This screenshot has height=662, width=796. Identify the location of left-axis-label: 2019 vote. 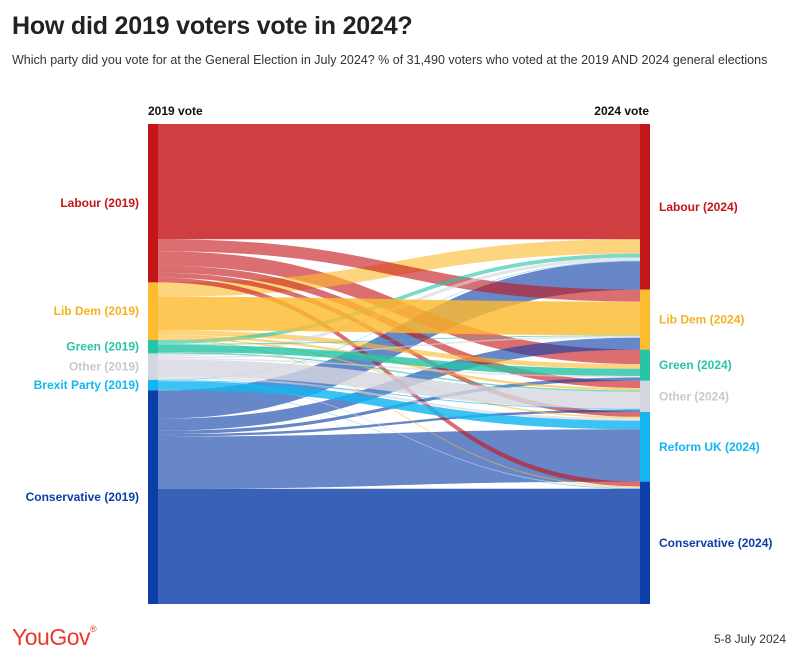
(175, 111).